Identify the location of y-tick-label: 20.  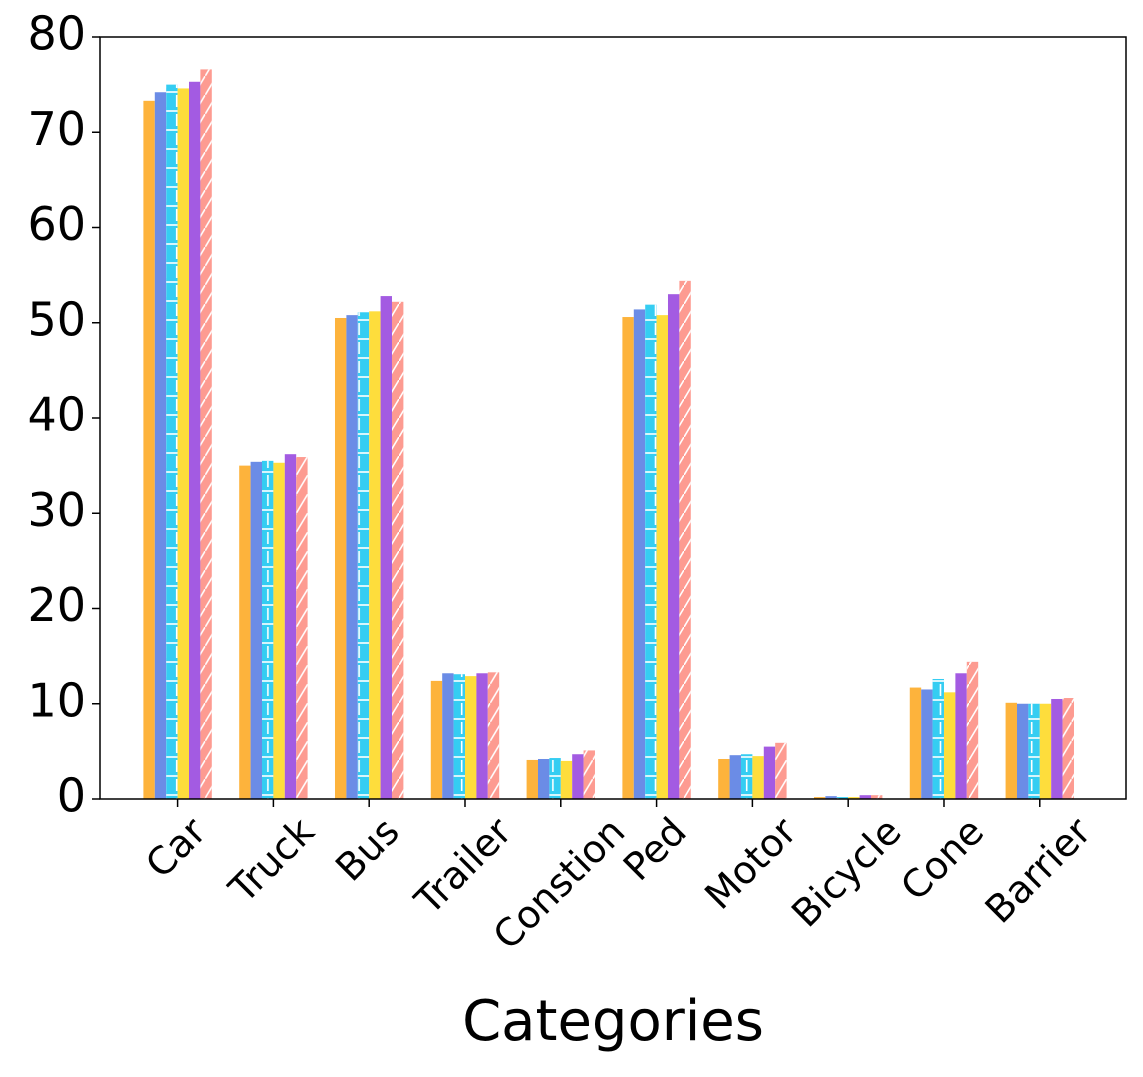
(56, 605).